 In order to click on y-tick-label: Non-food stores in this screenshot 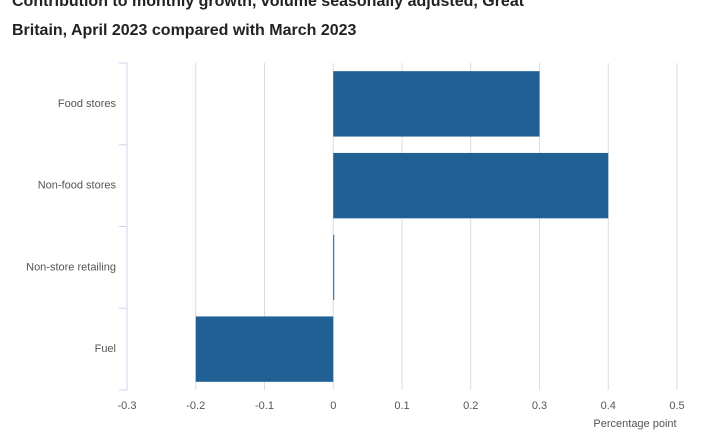, I will do `click(77, 186)`.